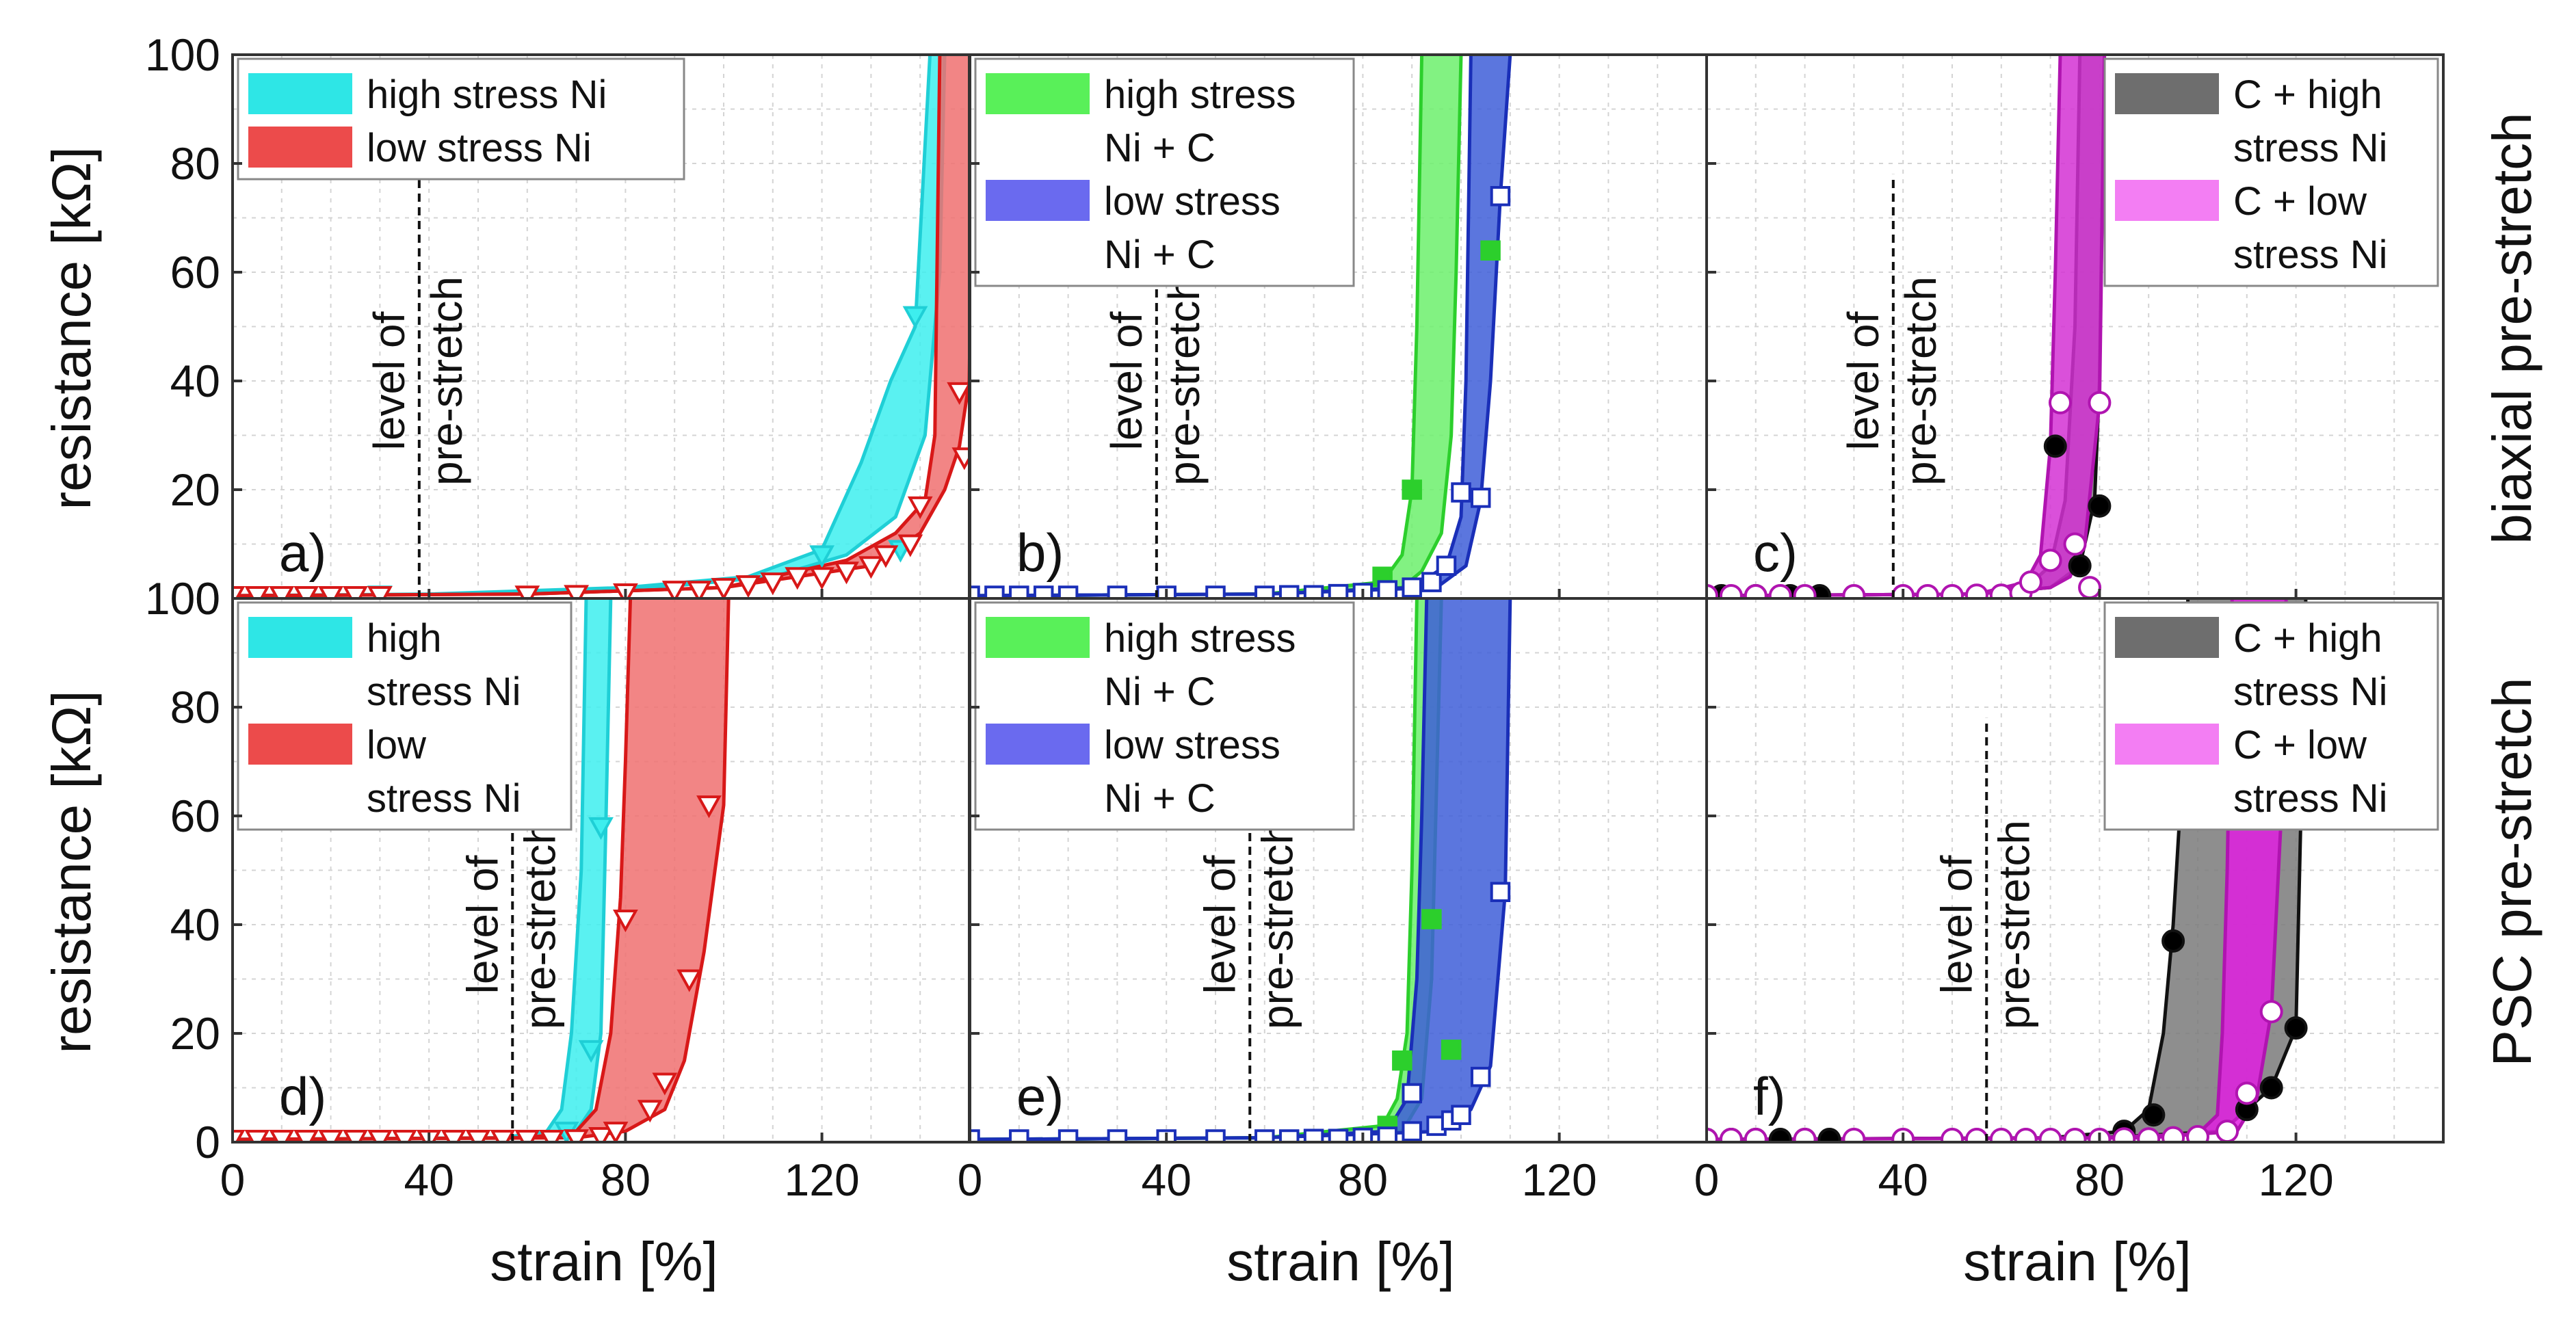 The image size is (2576, 1322). I want to click on legend-label: C + high, so click(2307, 638).